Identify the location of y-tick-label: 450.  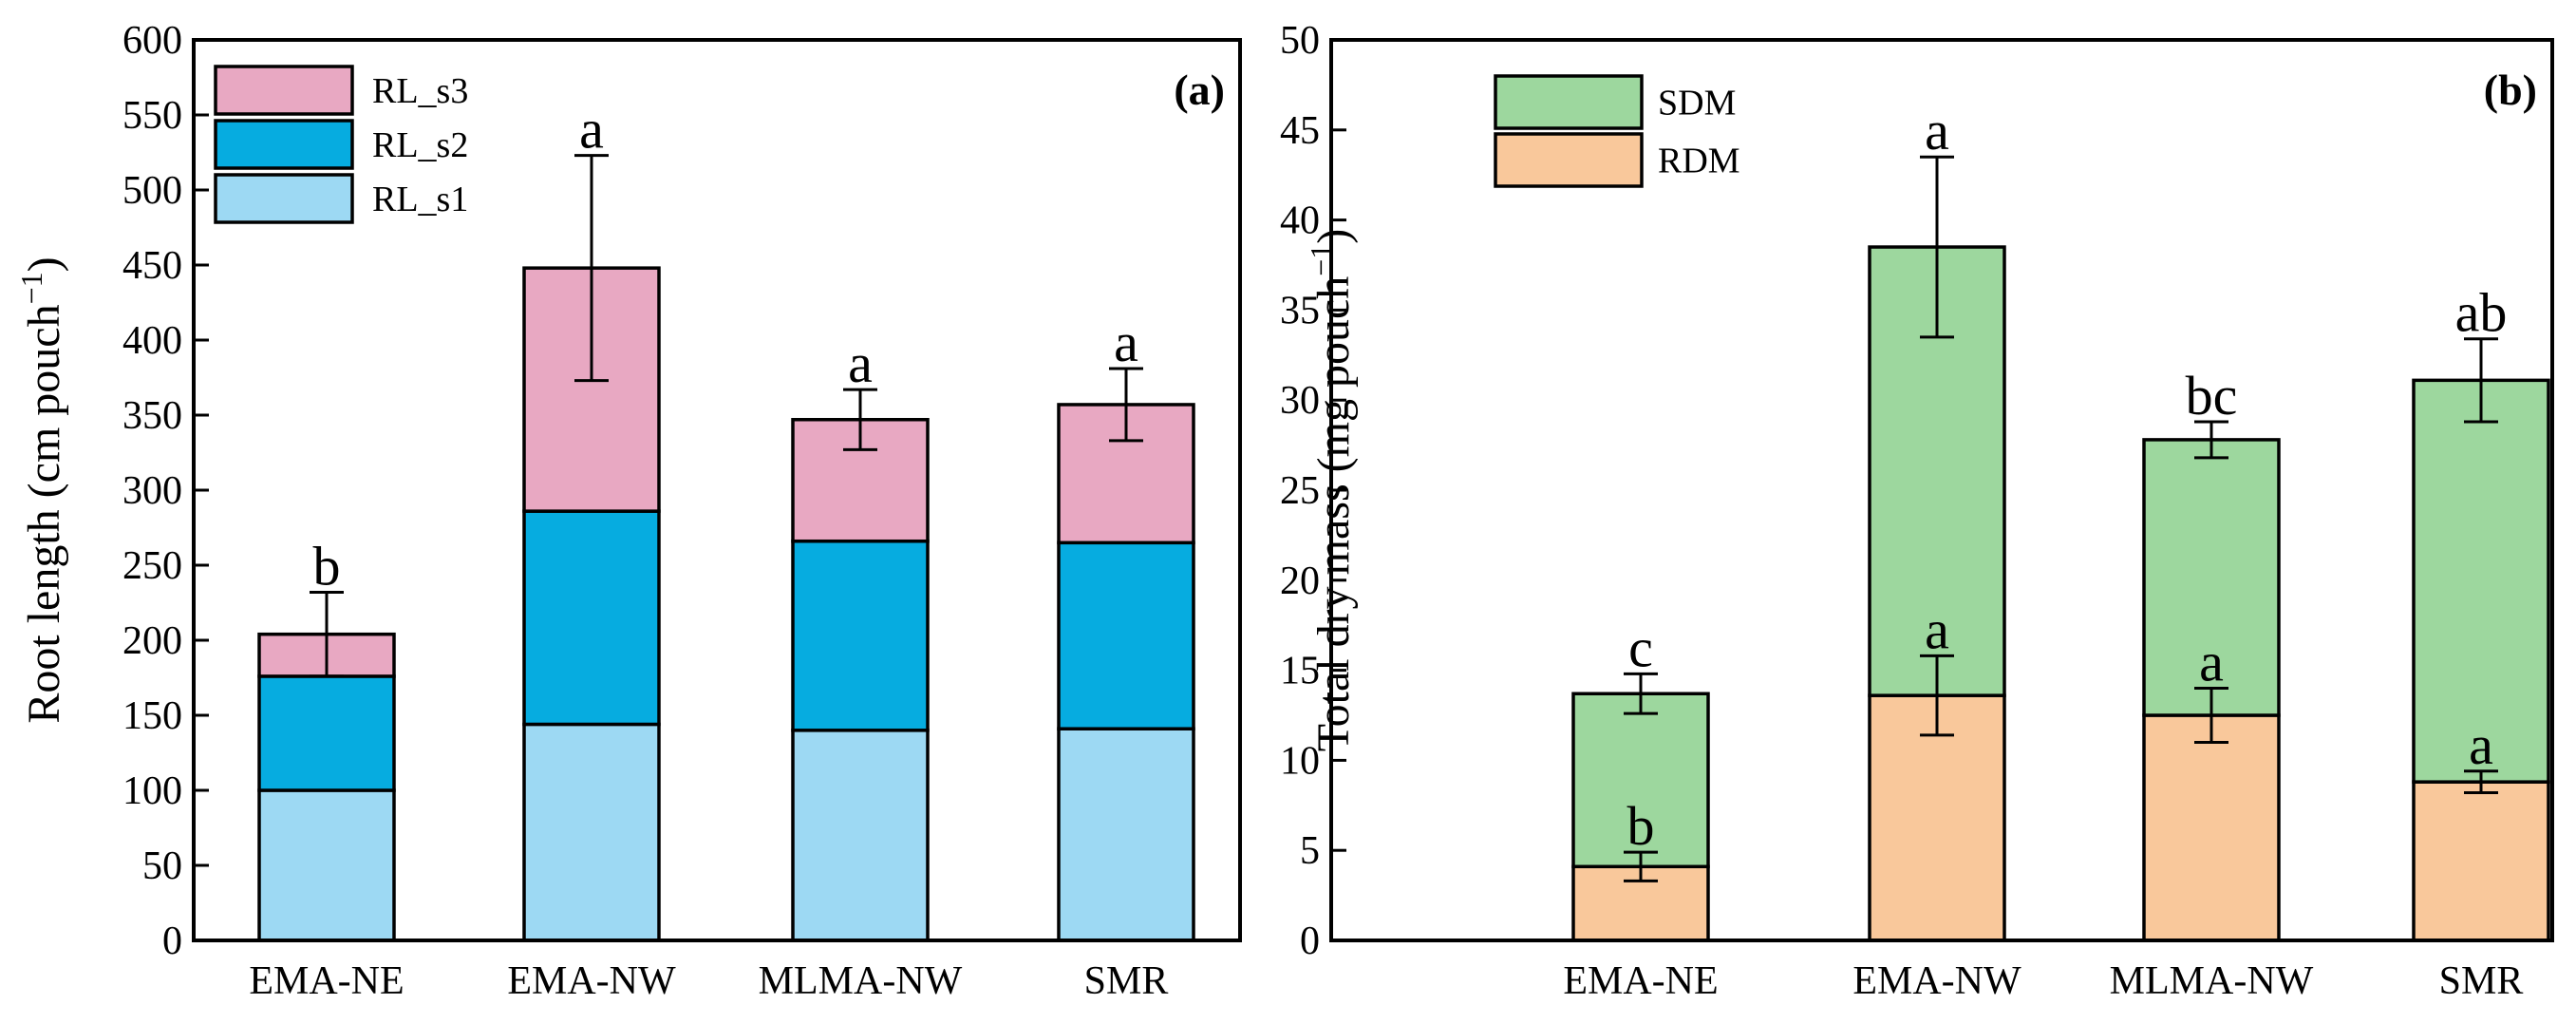
(152, 266).